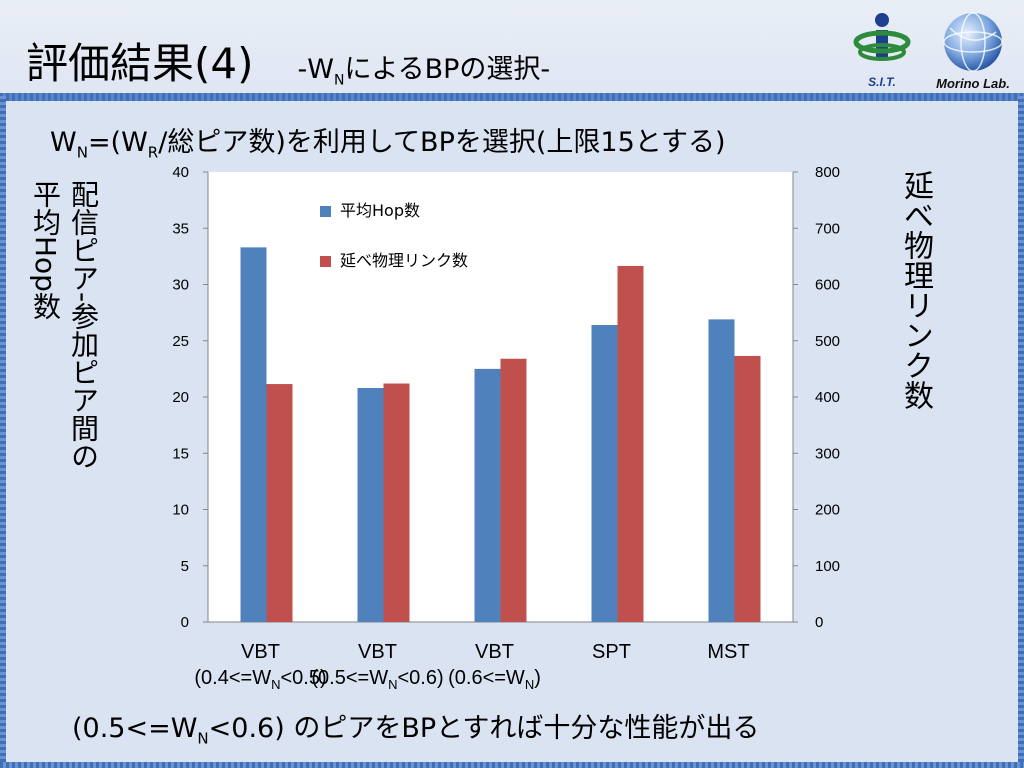 This screenshot has height=768, width=1024. Describe the element at coordinates (380, 210) in the screenshot. I see `legend-label-0: 平均Hop数` at that location.